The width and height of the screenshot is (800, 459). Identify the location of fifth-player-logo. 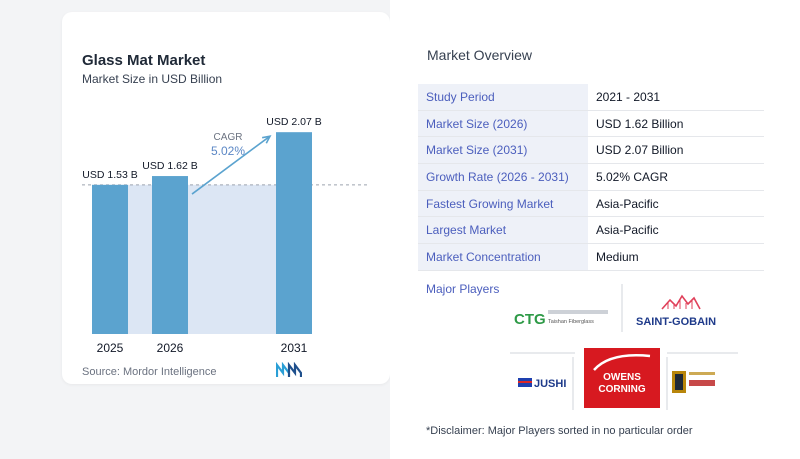
(693, 382).